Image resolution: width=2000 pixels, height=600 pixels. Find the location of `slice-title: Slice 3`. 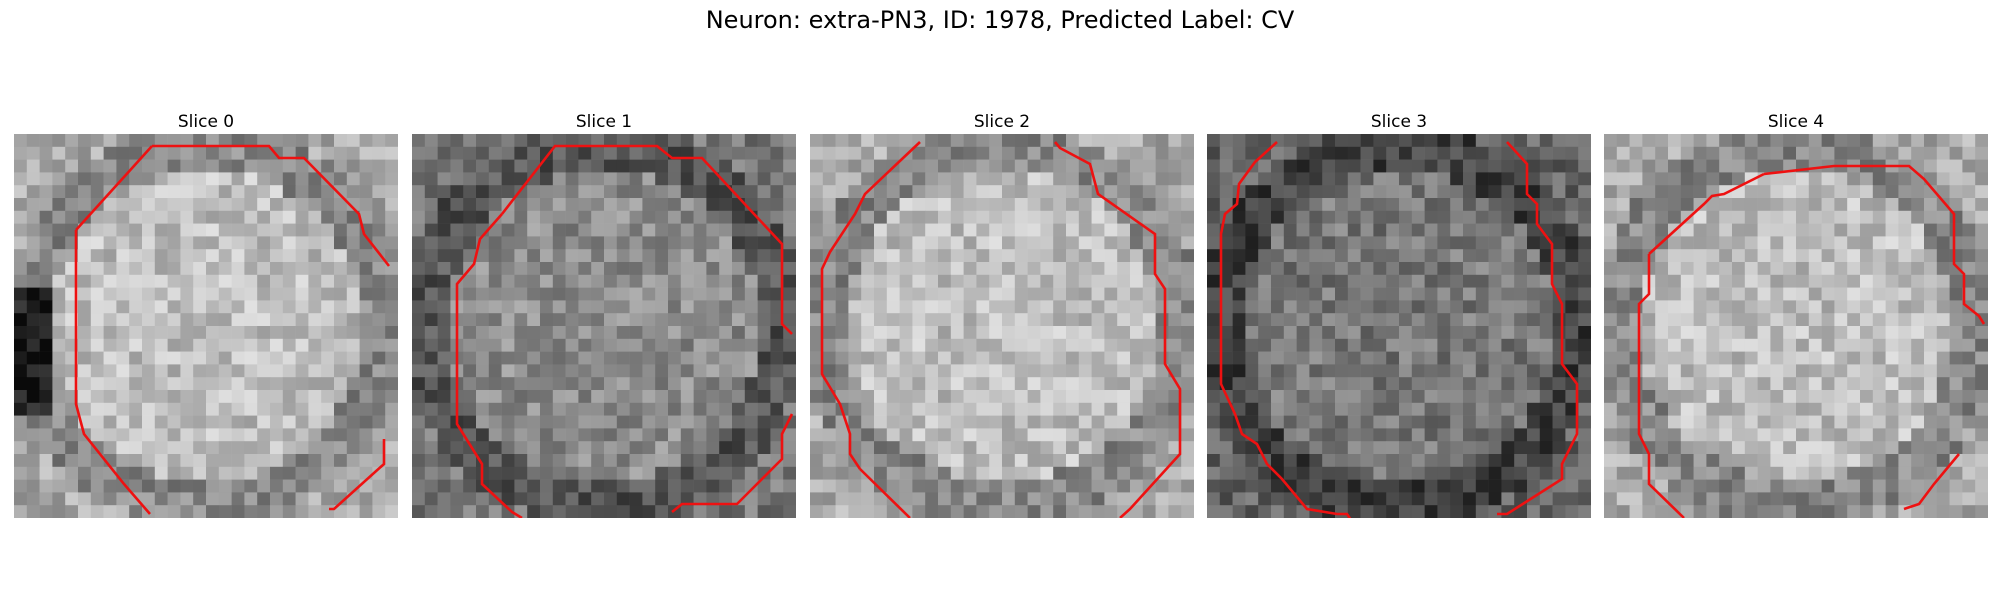

slice-title: Slice 3 is located at coordinates (1399, 122).